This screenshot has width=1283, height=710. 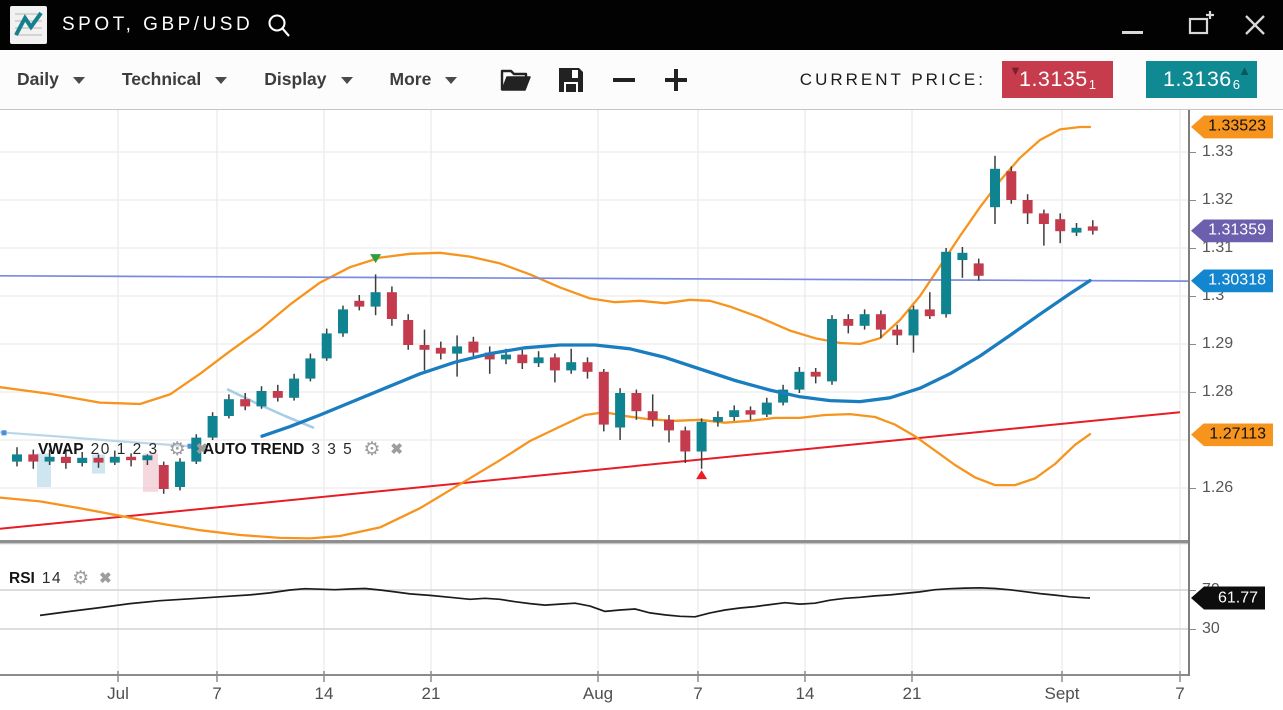 What do you see at coordinates (175, 79) in the screenshot?
I see `technical-dropdown: Technical` at bounding box center [175, 79].